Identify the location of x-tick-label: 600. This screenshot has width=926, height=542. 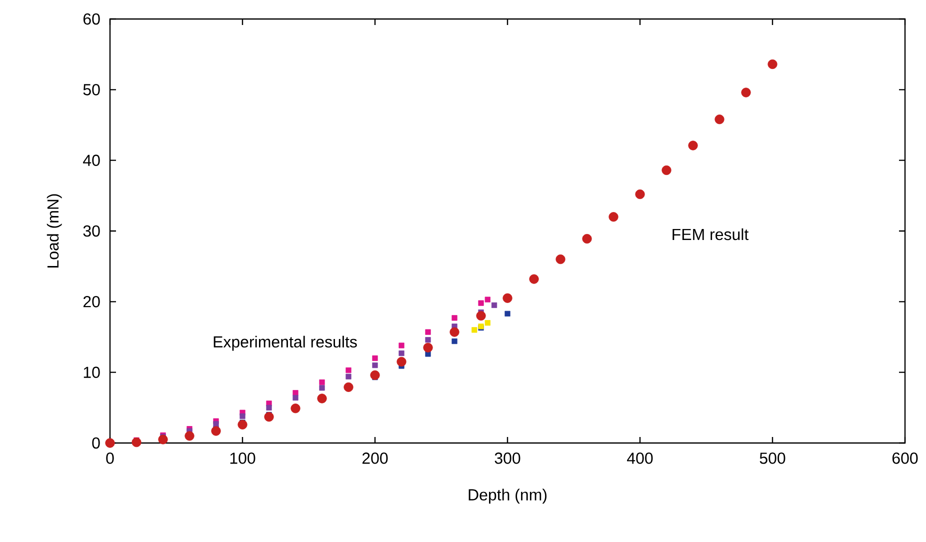
(905, 458).